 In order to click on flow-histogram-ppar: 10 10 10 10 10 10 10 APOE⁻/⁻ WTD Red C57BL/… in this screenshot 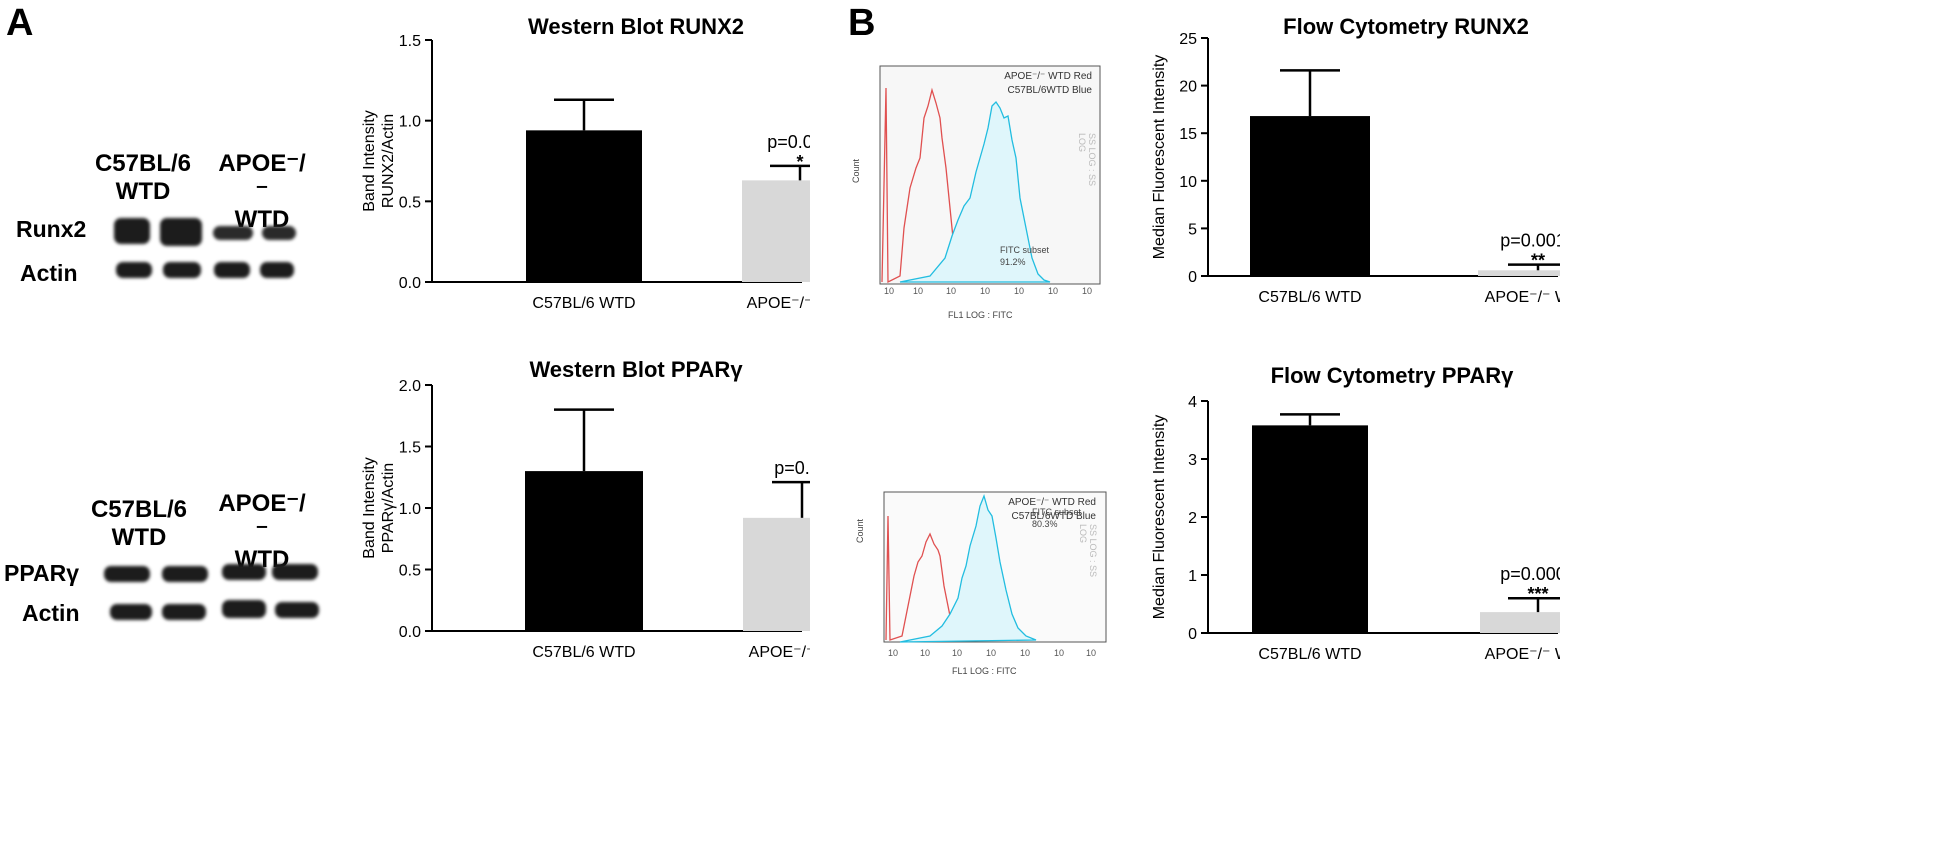, I will do `click(980, 586)`.